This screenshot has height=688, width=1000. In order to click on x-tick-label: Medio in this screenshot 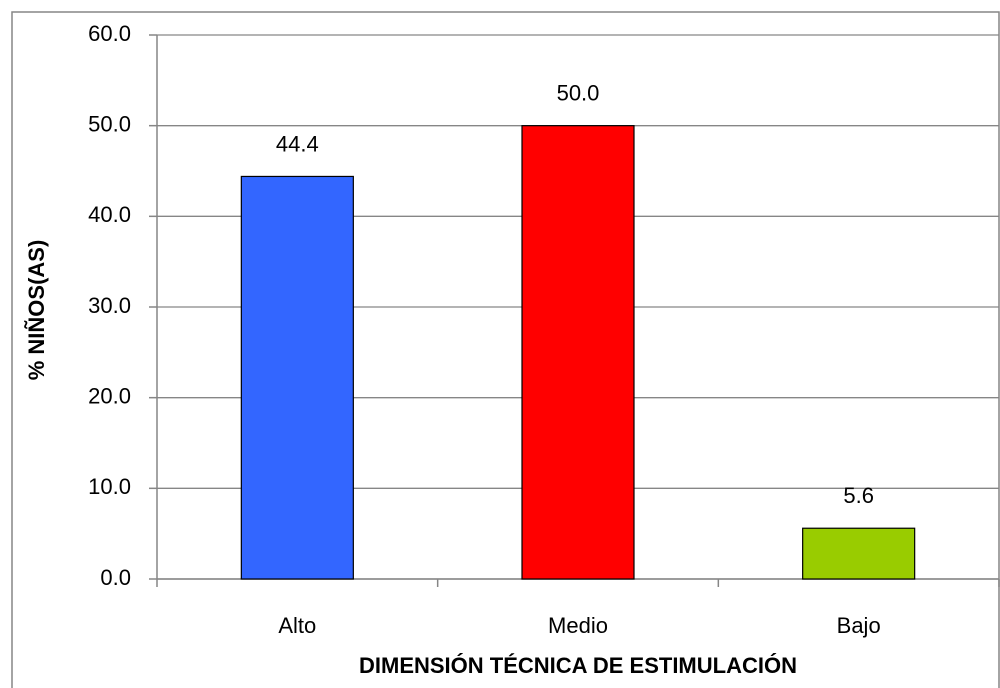, I will do `click(578, 625)`.